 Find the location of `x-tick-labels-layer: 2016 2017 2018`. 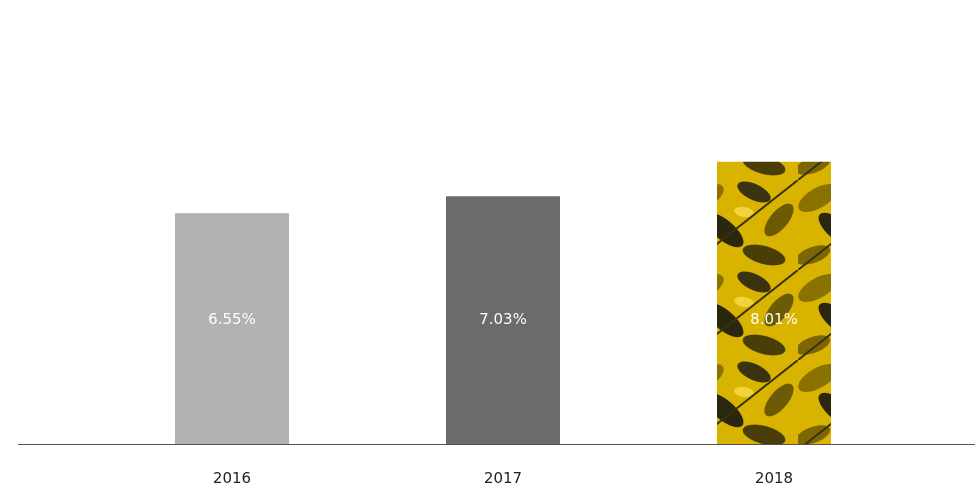

x-tick-labels-layer: 2016 2017 2018 is located at coordinates (503, 478).